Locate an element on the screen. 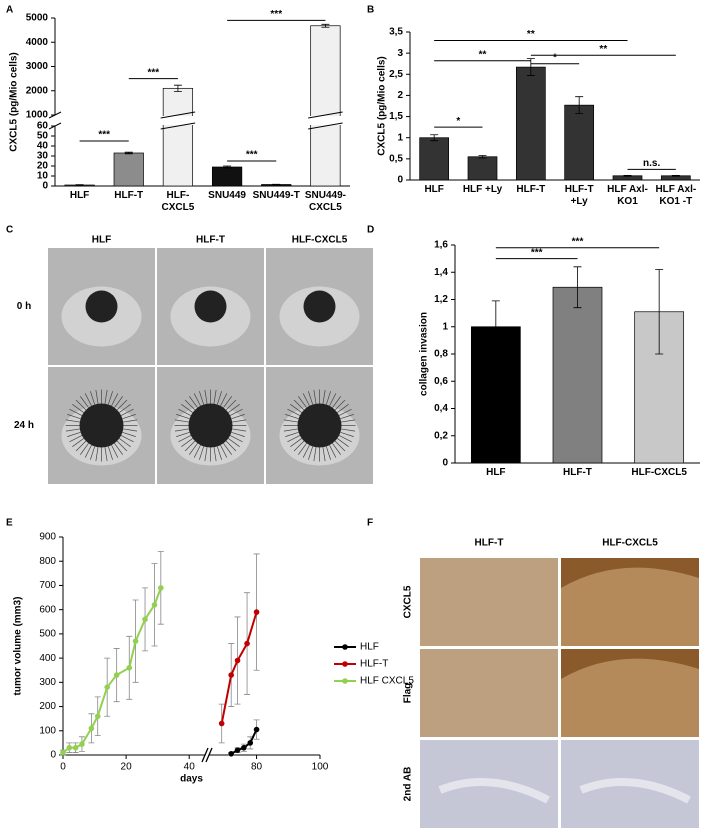 Image resolution: width=709 pixels, height=837 pixels. y-tick-label: 50 is located at coordinates (43, 136).